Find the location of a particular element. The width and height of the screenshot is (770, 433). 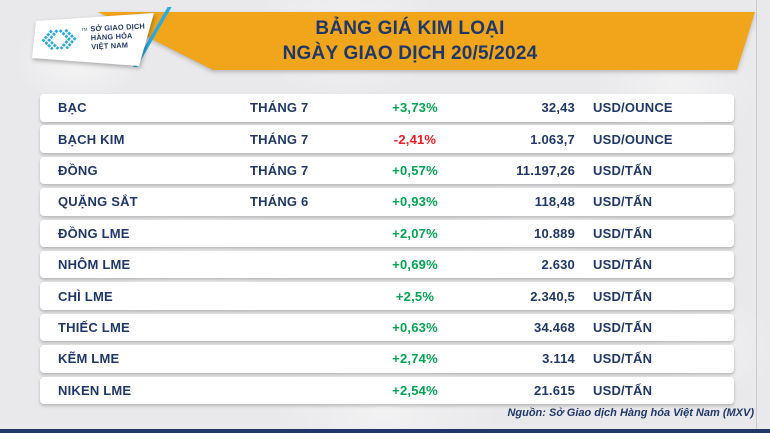

right-edge-divider is located at coordinates (756, 216).